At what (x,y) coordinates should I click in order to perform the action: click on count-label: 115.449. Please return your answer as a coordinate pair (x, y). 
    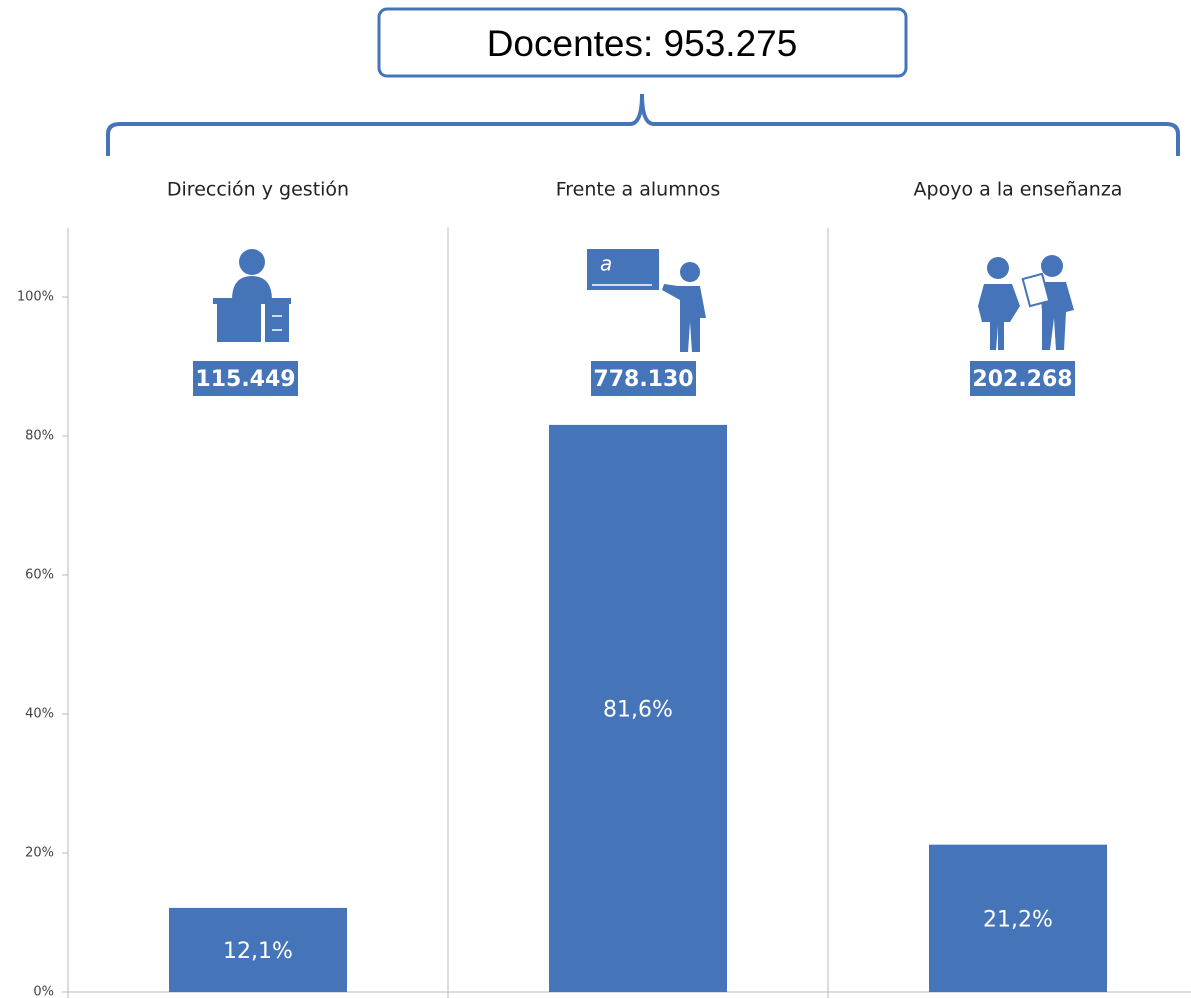
    Looking at the image, I should click on (245, 379).